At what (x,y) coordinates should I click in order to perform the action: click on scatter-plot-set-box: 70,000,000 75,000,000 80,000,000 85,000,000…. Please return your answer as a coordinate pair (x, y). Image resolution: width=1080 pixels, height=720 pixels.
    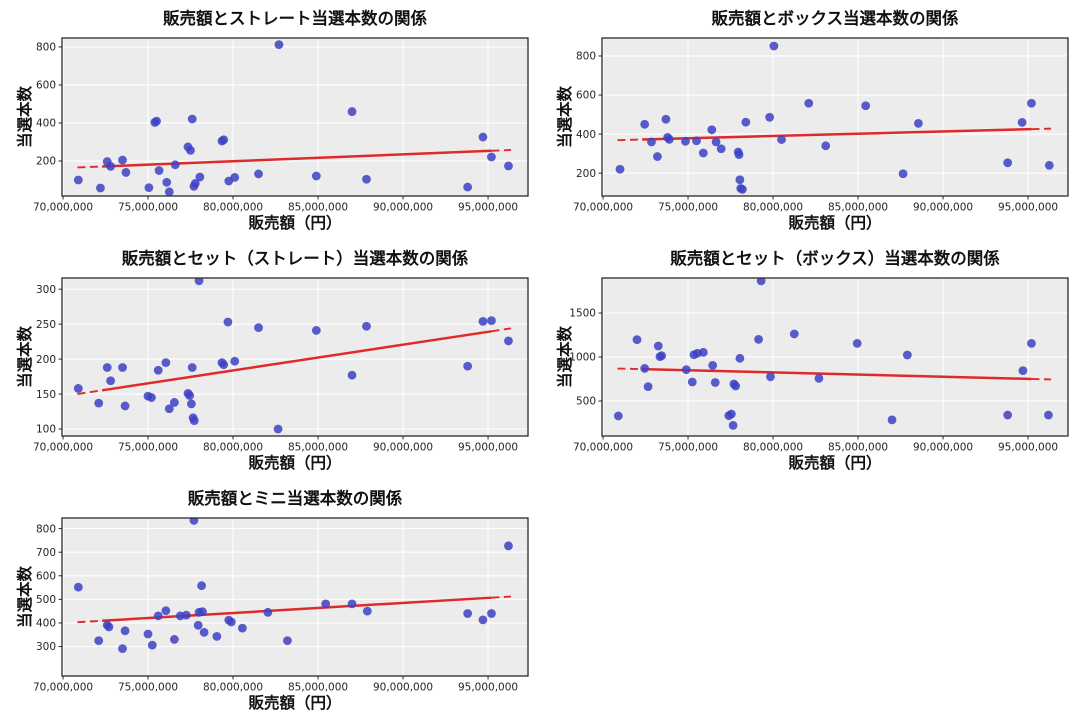
    Looking at the image, I should click on (819, 365).